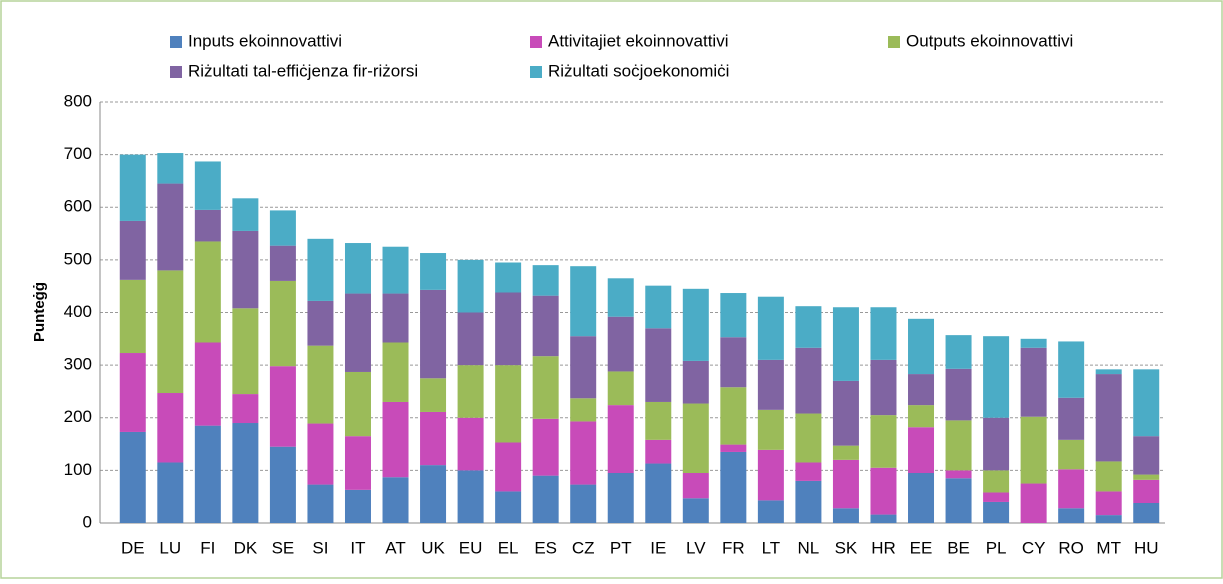  What do you see at coordinates (733, 547) in the screenshot?
I see `x-tick-label: FR` at bounding box center [733, 547].